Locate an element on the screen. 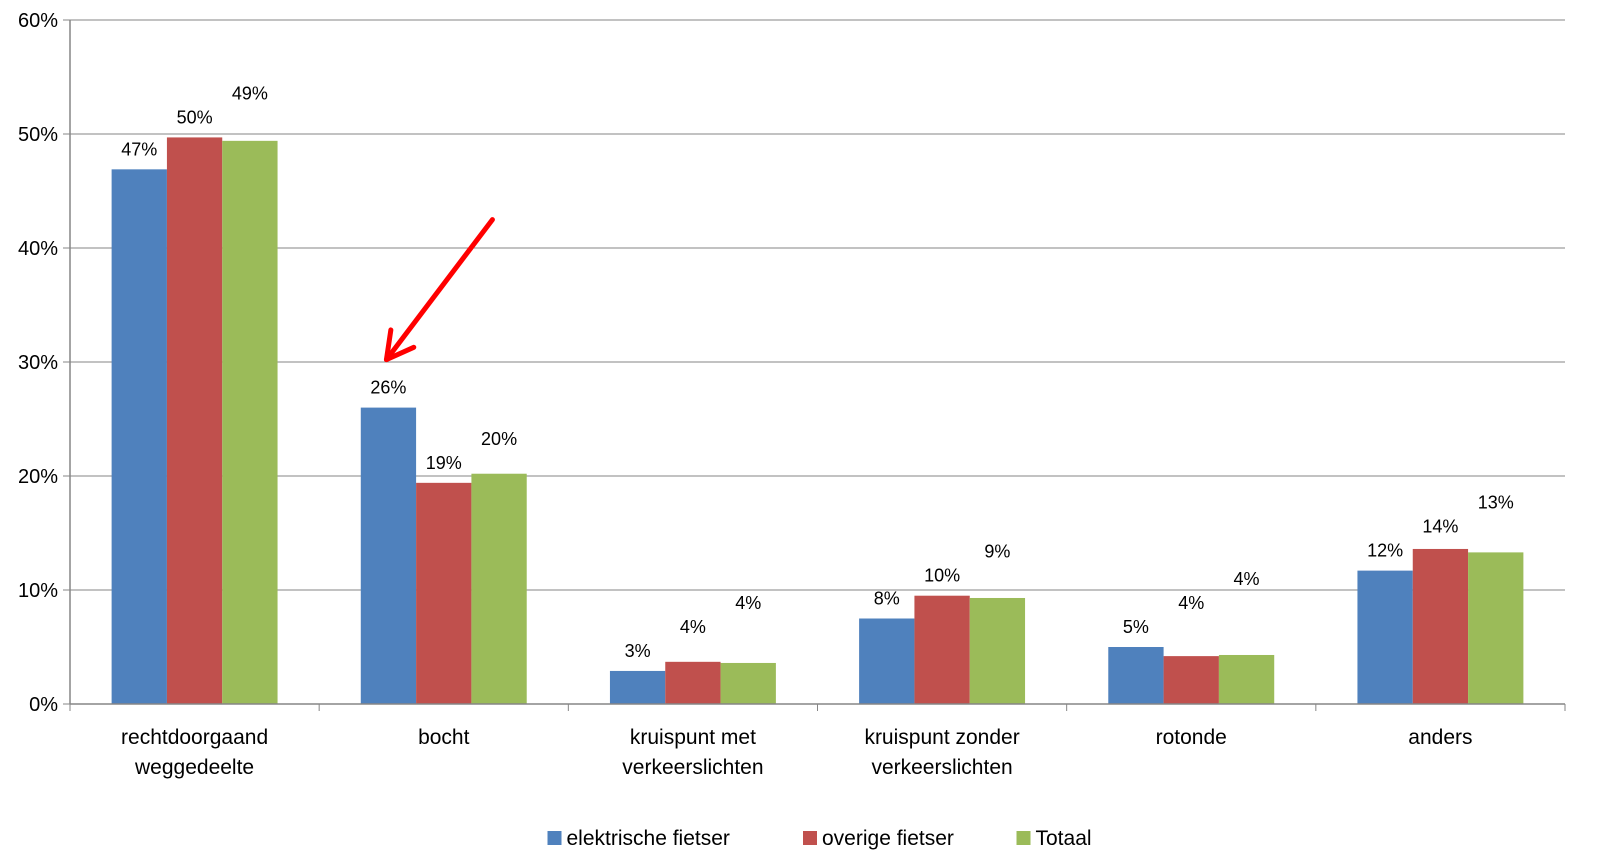 This screenshot has height=868, width=1620. data-label: 19% is located at coordinates (444, 463).